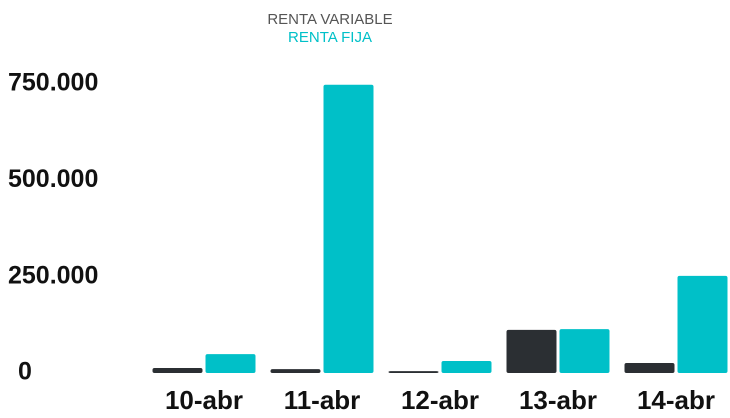 The image size is (730, 418). I want to click on x-tick-label: 14-abr, so click(676, 400).